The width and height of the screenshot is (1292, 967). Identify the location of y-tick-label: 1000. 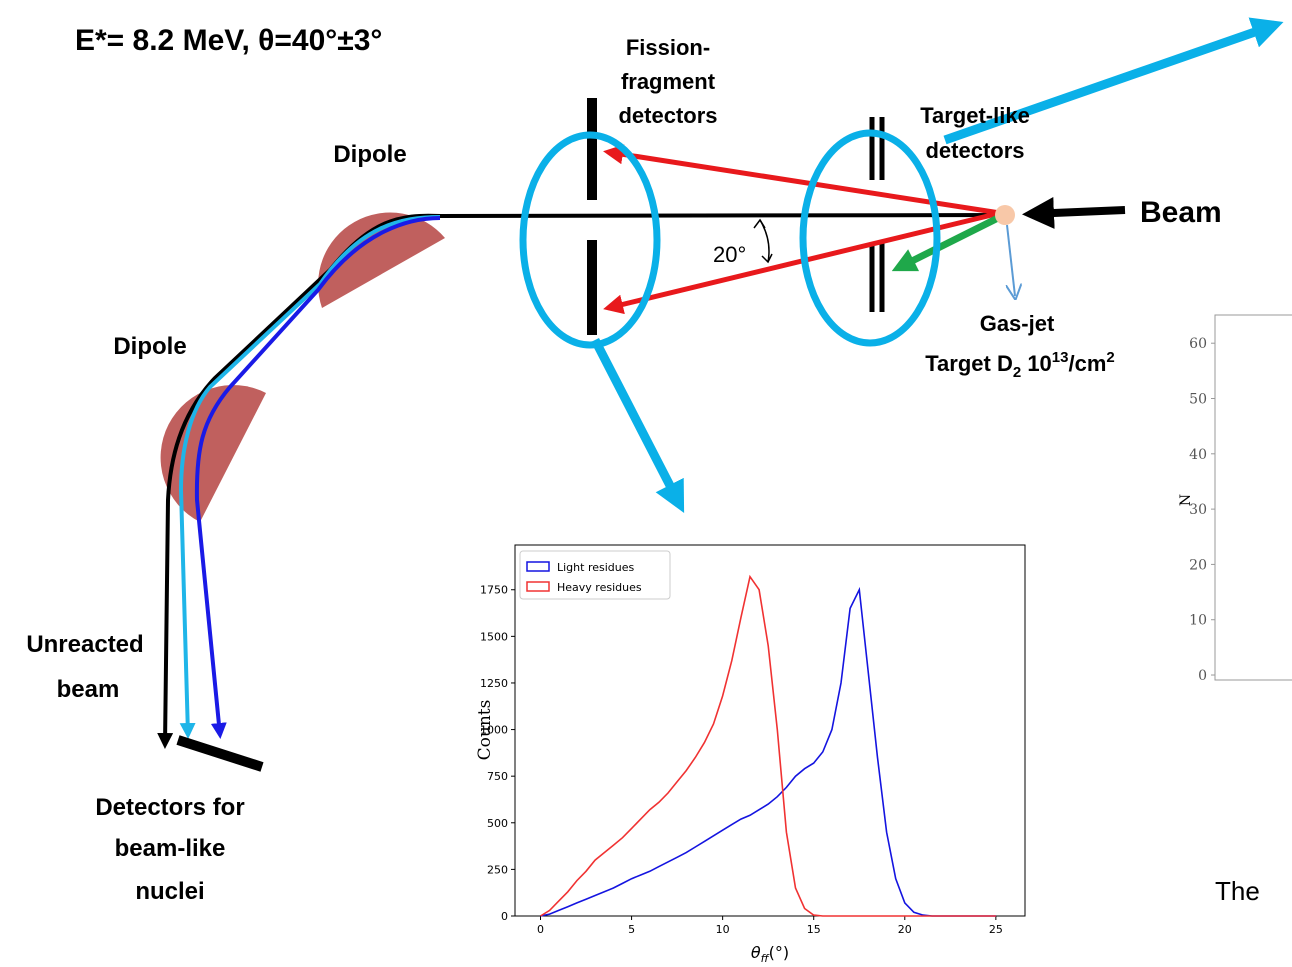
(494, 730).